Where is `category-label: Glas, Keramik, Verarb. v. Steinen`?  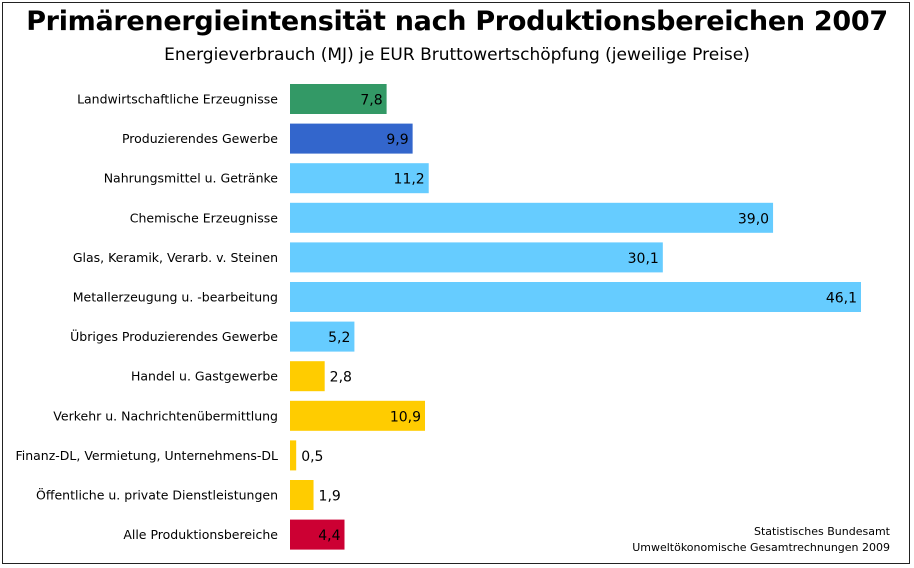 category-label: Glas, Keramik, Verarb. v. Steinen is located at coordinates (175, 257).